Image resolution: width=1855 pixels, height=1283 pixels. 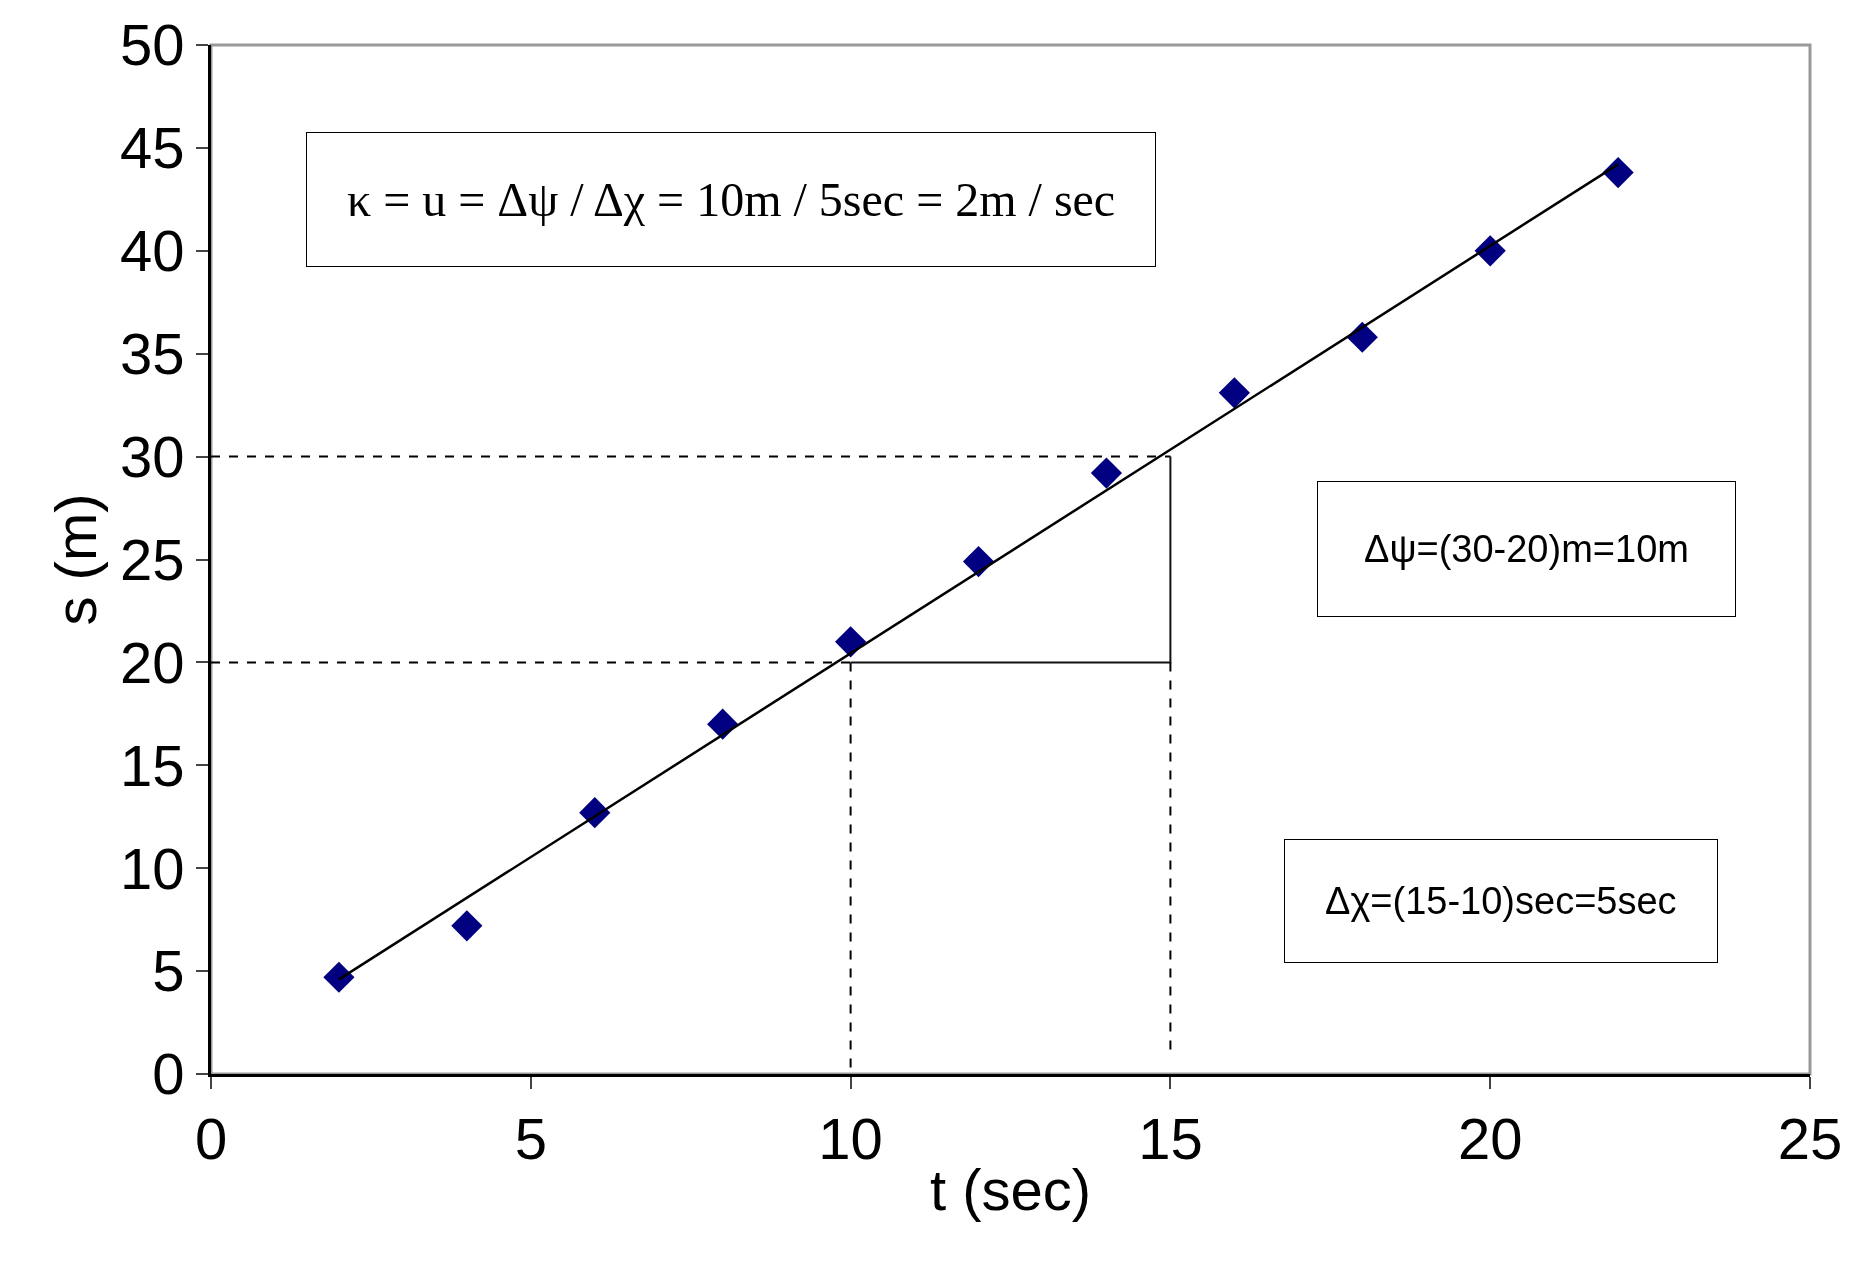 I want to click on annotation: Δψ=(30-20)m=10m, so click(x=1526, y=549).